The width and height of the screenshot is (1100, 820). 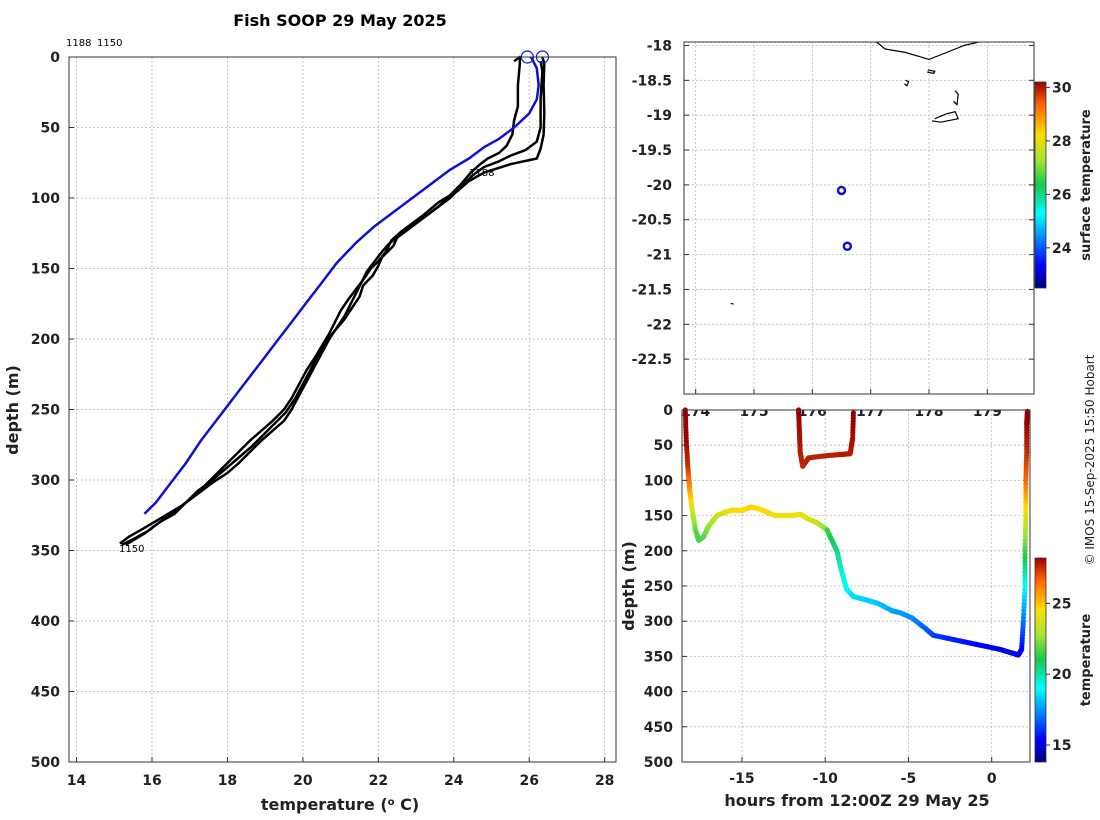 I want to click on timeseries-xlabel: hours from 12:00Z 29 May 25, so click(x=856, y=800).